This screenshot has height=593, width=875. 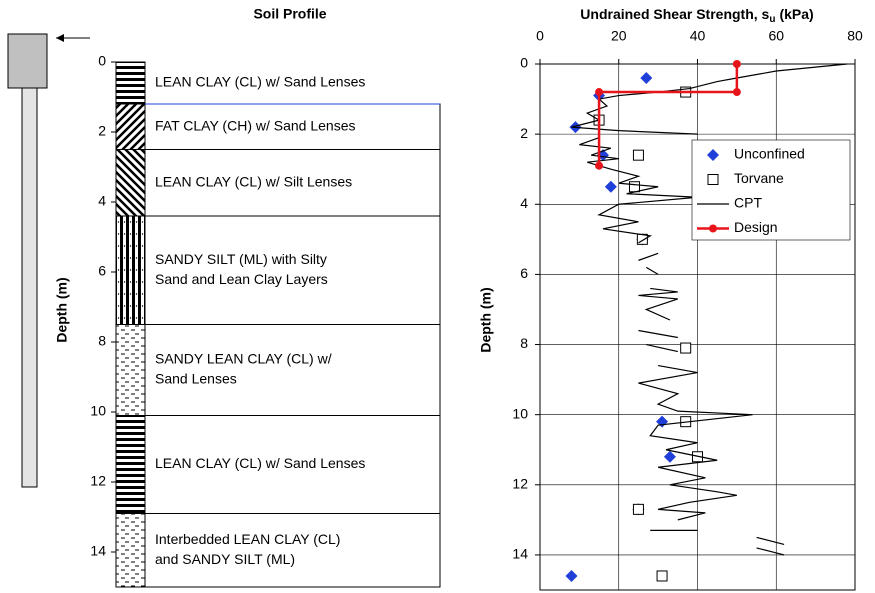 I want to click on legend: Unconfined Torvane CPT Design, so click(x=771, y=190).